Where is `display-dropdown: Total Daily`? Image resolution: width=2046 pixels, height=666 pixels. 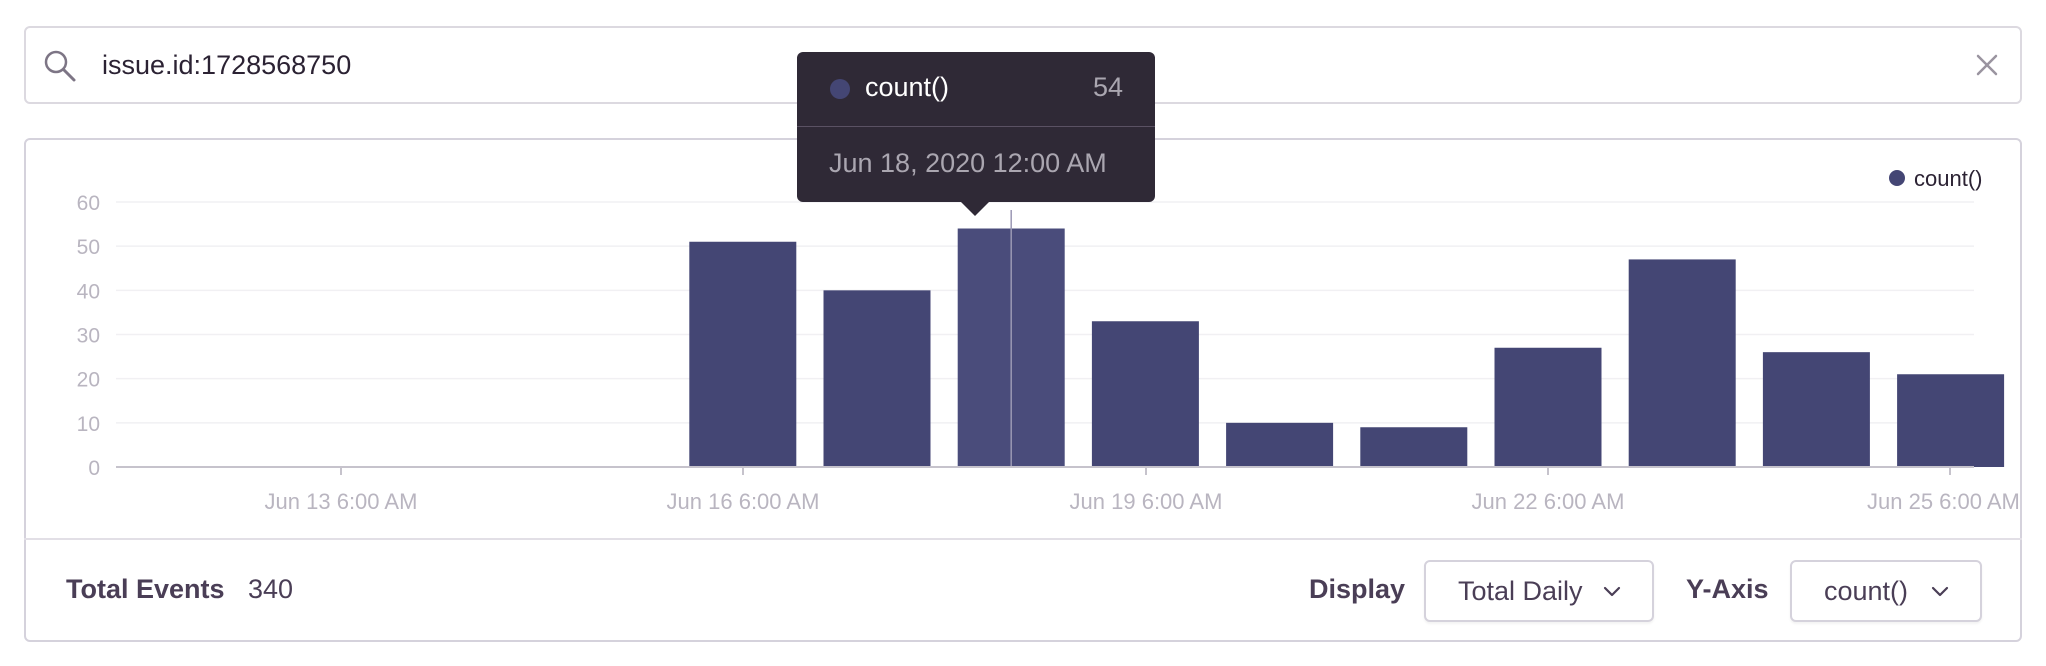
display-dropdown: Total Daily is located at coordinates (1539, 591).